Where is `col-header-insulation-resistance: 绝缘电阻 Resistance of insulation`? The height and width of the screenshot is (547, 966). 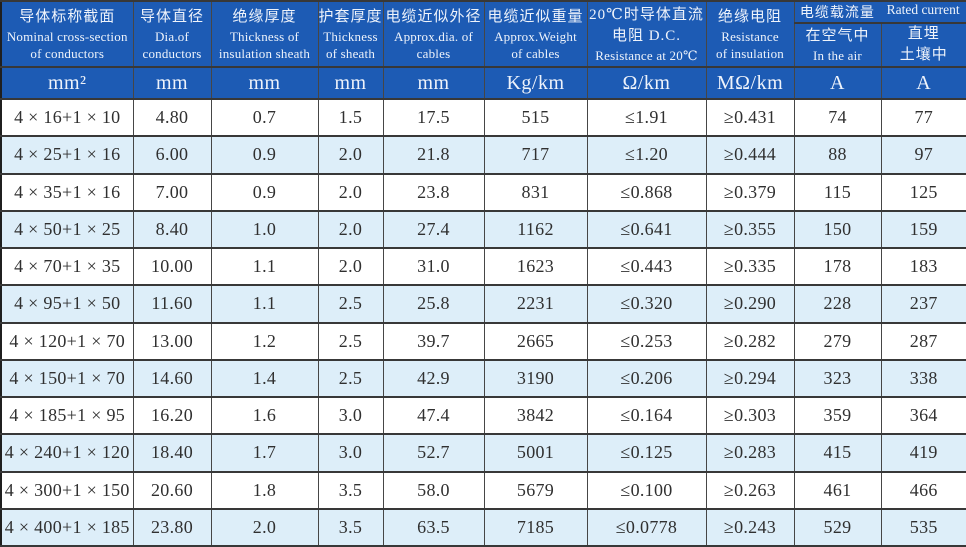
col-header-insulation-resistance: 绝缘电阻 Resistance of insulation is located at coordinates (750, 34).